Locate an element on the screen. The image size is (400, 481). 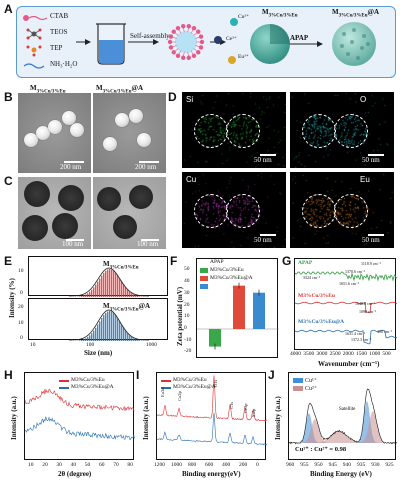
e-ytick: 20 is located at coordinates (21, 307).